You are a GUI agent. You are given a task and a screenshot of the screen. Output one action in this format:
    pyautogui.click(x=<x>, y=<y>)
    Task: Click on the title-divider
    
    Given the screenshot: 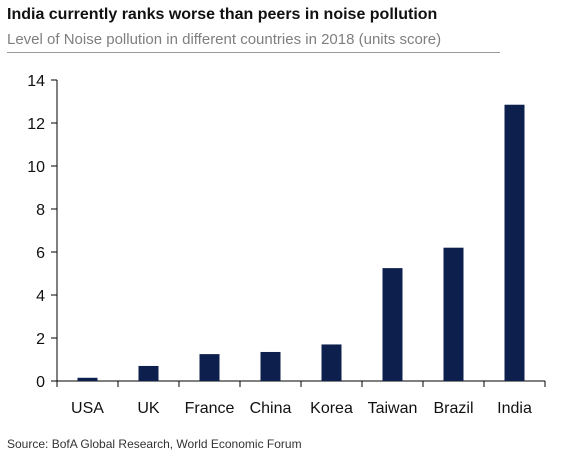 What is the action you would take?
    pyautogui.click(x=253, y=52)
    